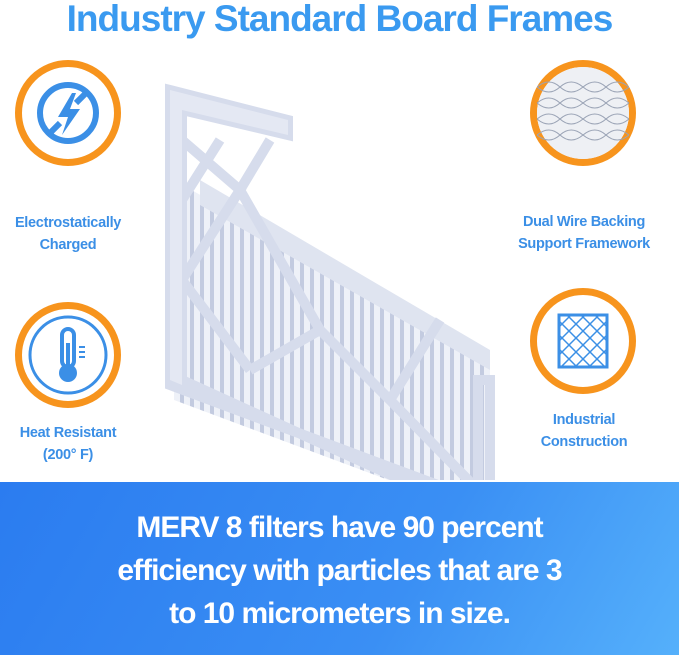  I want to click on banner-line: MERV 8 filters have 90 percent, so click(339, 527).